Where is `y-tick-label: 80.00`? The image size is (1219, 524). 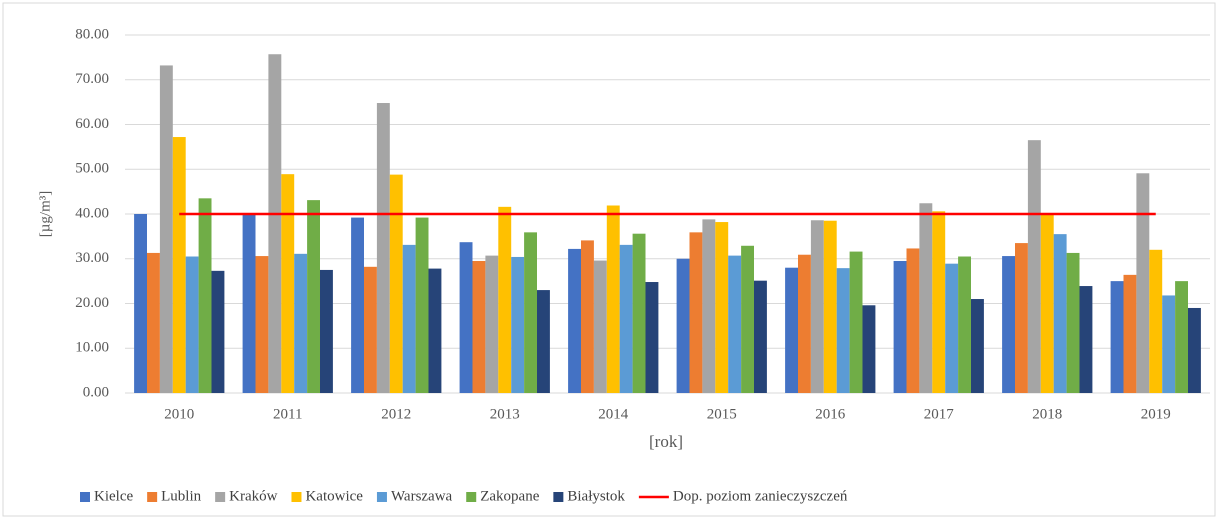 y-tick-label: 80.00 is located at coordinates (92, 34).